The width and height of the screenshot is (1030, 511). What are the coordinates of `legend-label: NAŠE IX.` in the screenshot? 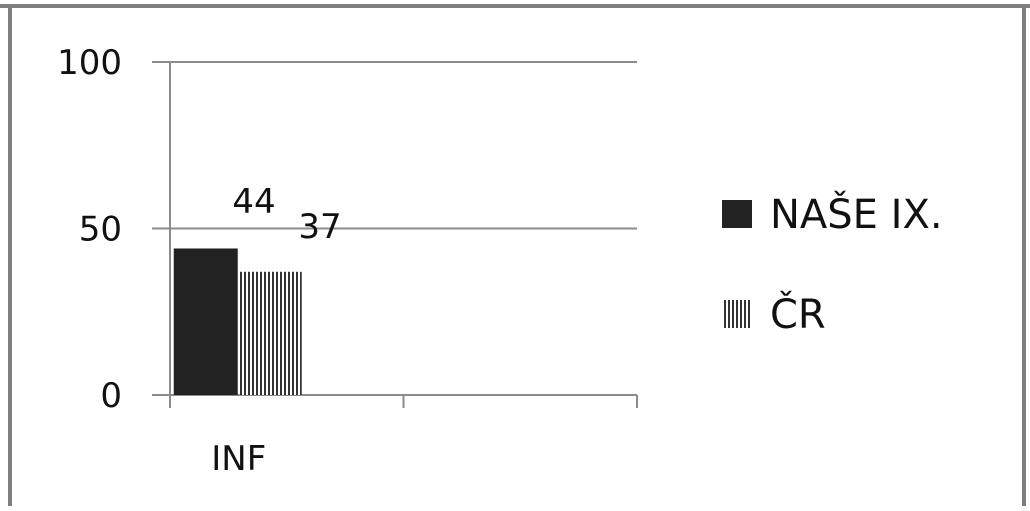 It's located at (856, 214).